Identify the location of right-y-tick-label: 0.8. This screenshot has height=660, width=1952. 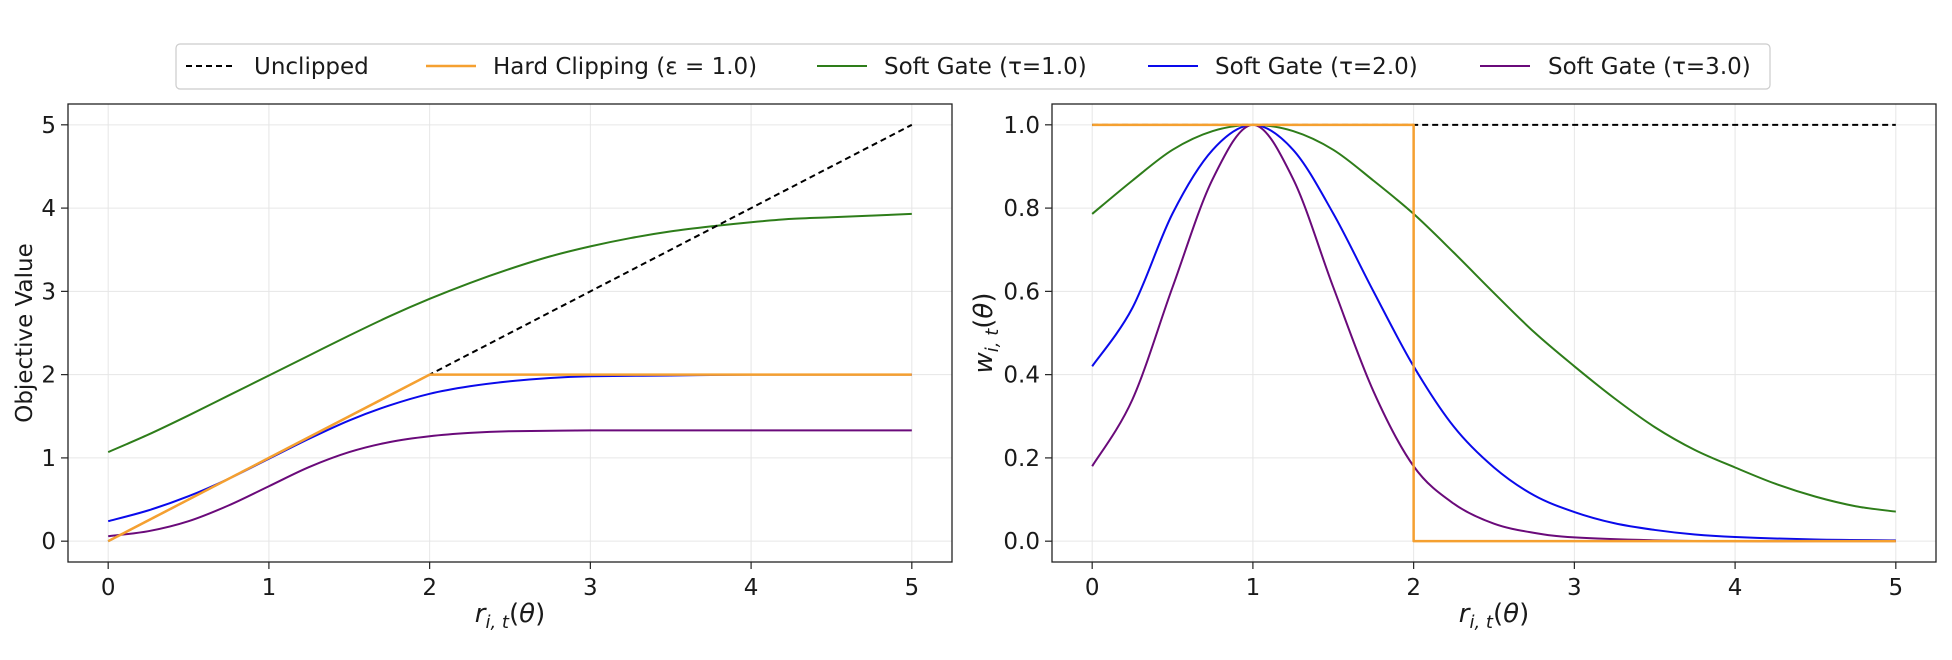
(1021, 209).